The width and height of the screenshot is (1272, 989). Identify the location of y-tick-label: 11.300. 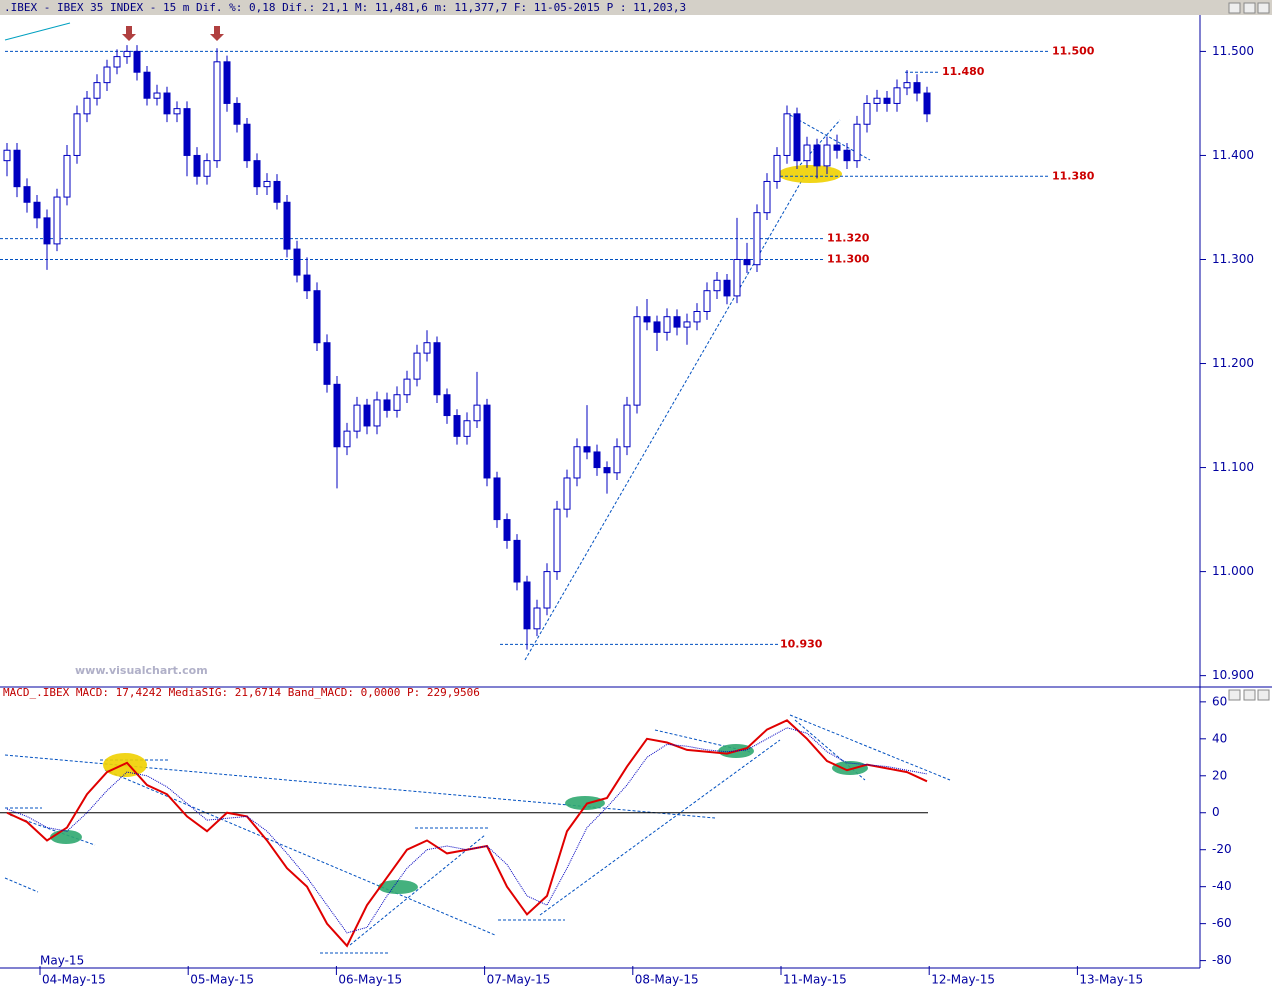
(1233, 259).